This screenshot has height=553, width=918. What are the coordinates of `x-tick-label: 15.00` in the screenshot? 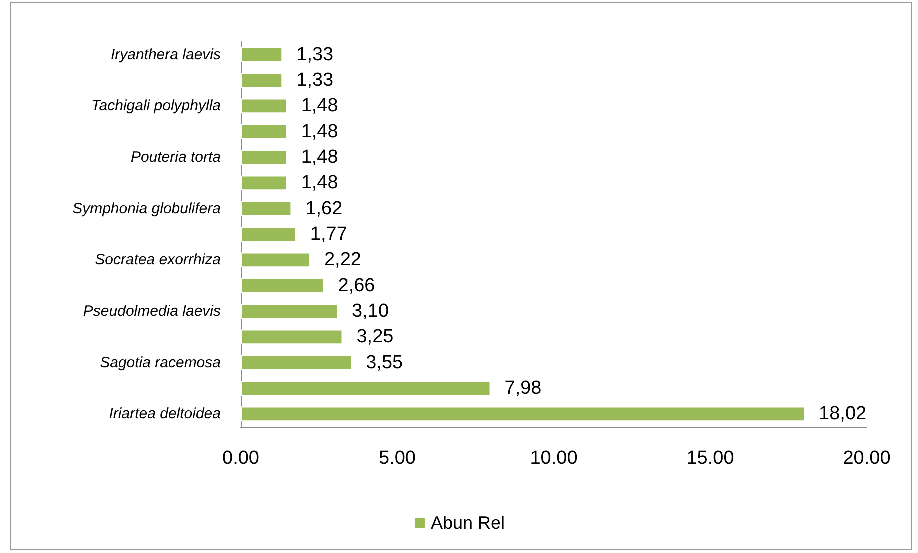 It's located at (710, 458).